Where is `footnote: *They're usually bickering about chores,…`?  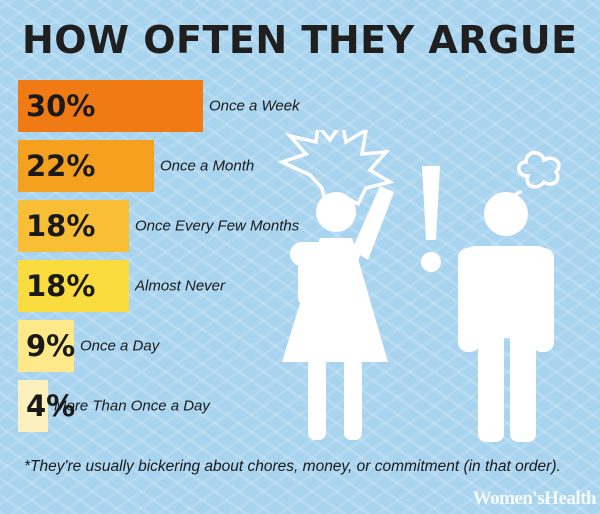
footnote: *They're usually bickering about chores,… is located at coordinates (292, 466).